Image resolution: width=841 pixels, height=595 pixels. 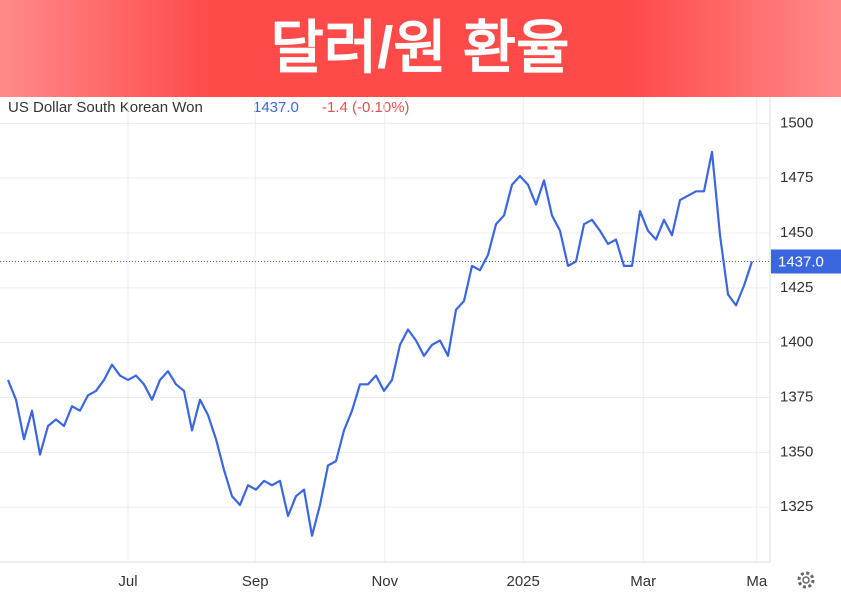 I want to click on last-price-tag, so click(x=806, y=261).